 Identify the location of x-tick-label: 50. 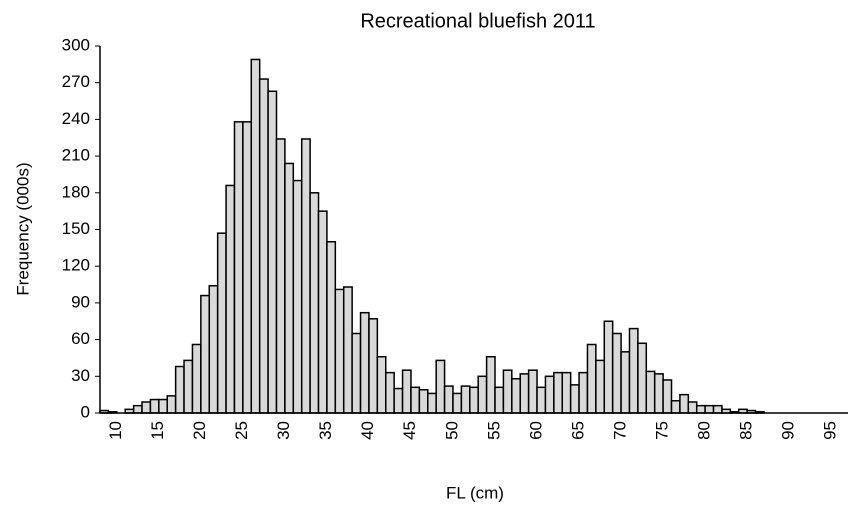
(451, 430).